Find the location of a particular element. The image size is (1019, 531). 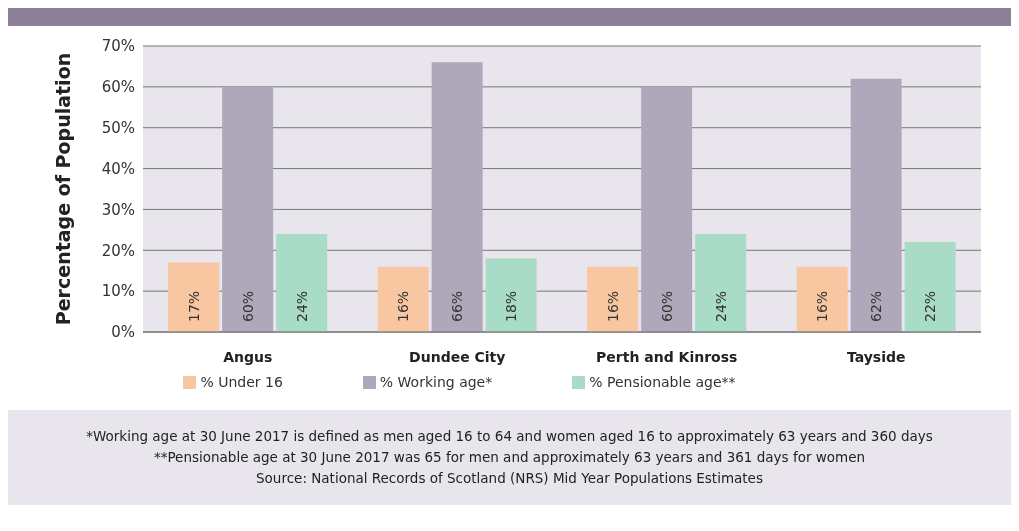

y-tick-label: 0% is located at coordinates (123, 332).